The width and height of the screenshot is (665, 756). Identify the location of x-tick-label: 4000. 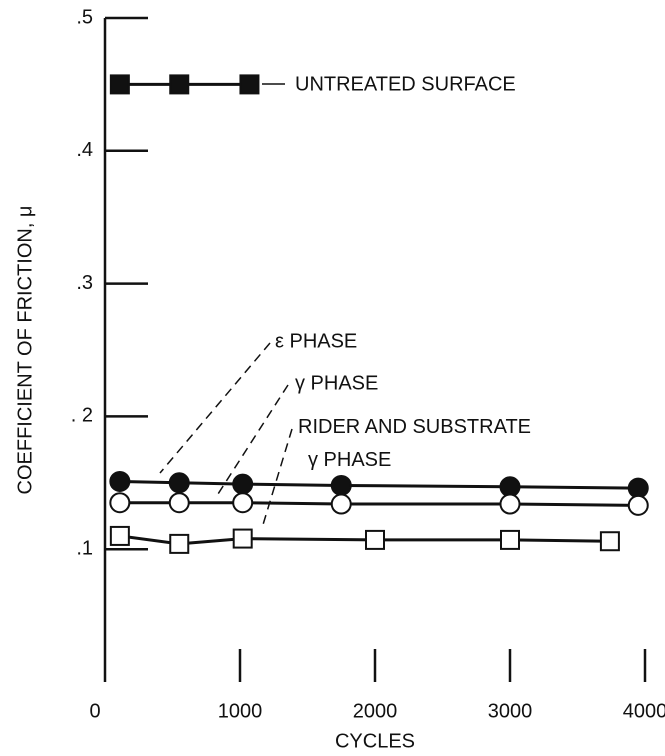
(644, 711).